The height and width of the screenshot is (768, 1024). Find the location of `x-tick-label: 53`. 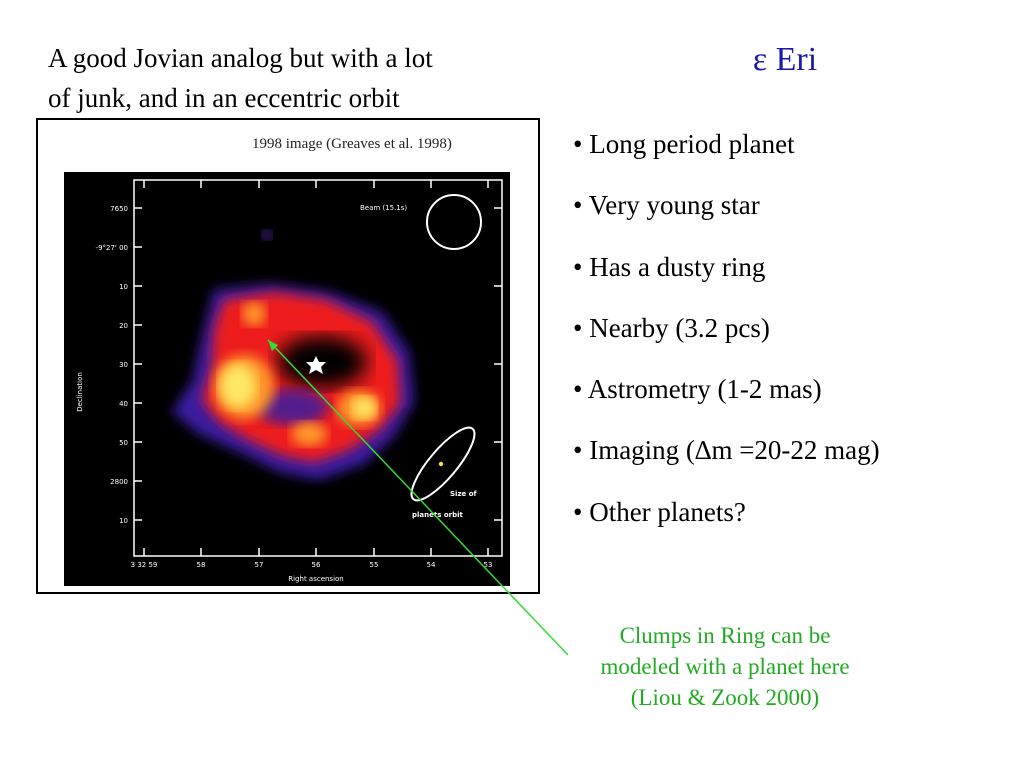

x-tick-label: 53 is located at coordinates (488, 565).